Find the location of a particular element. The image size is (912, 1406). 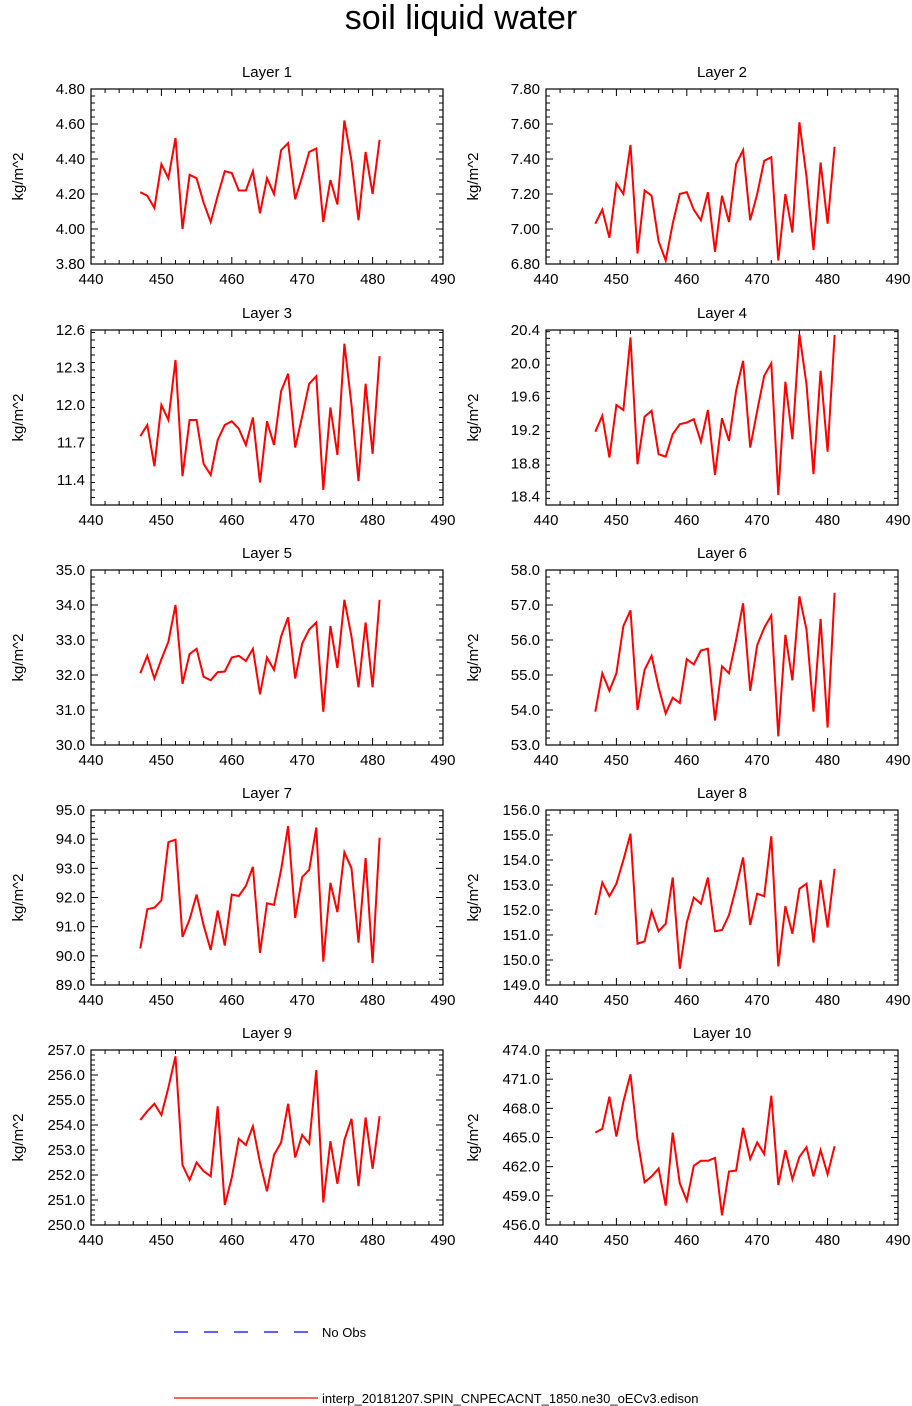

y-tick-label: 4.60 is located at coordinates (70, 124).